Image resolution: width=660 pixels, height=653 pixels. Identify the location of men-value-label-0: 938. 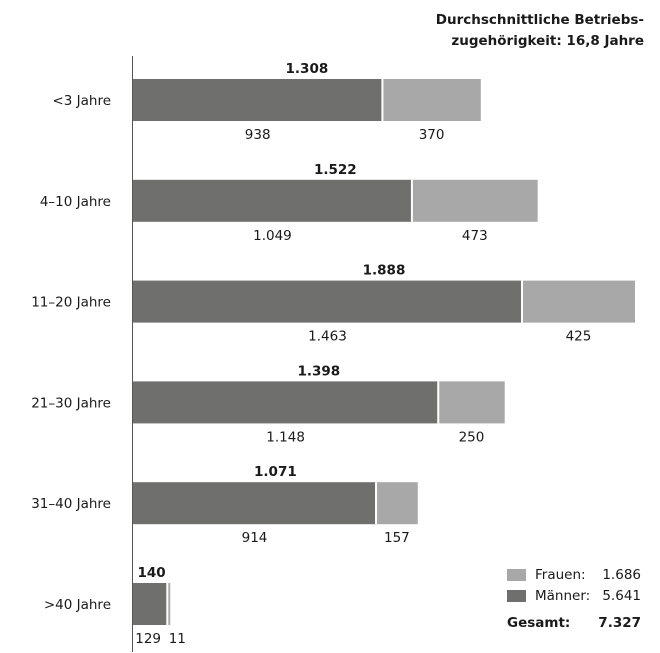
(258, 135).